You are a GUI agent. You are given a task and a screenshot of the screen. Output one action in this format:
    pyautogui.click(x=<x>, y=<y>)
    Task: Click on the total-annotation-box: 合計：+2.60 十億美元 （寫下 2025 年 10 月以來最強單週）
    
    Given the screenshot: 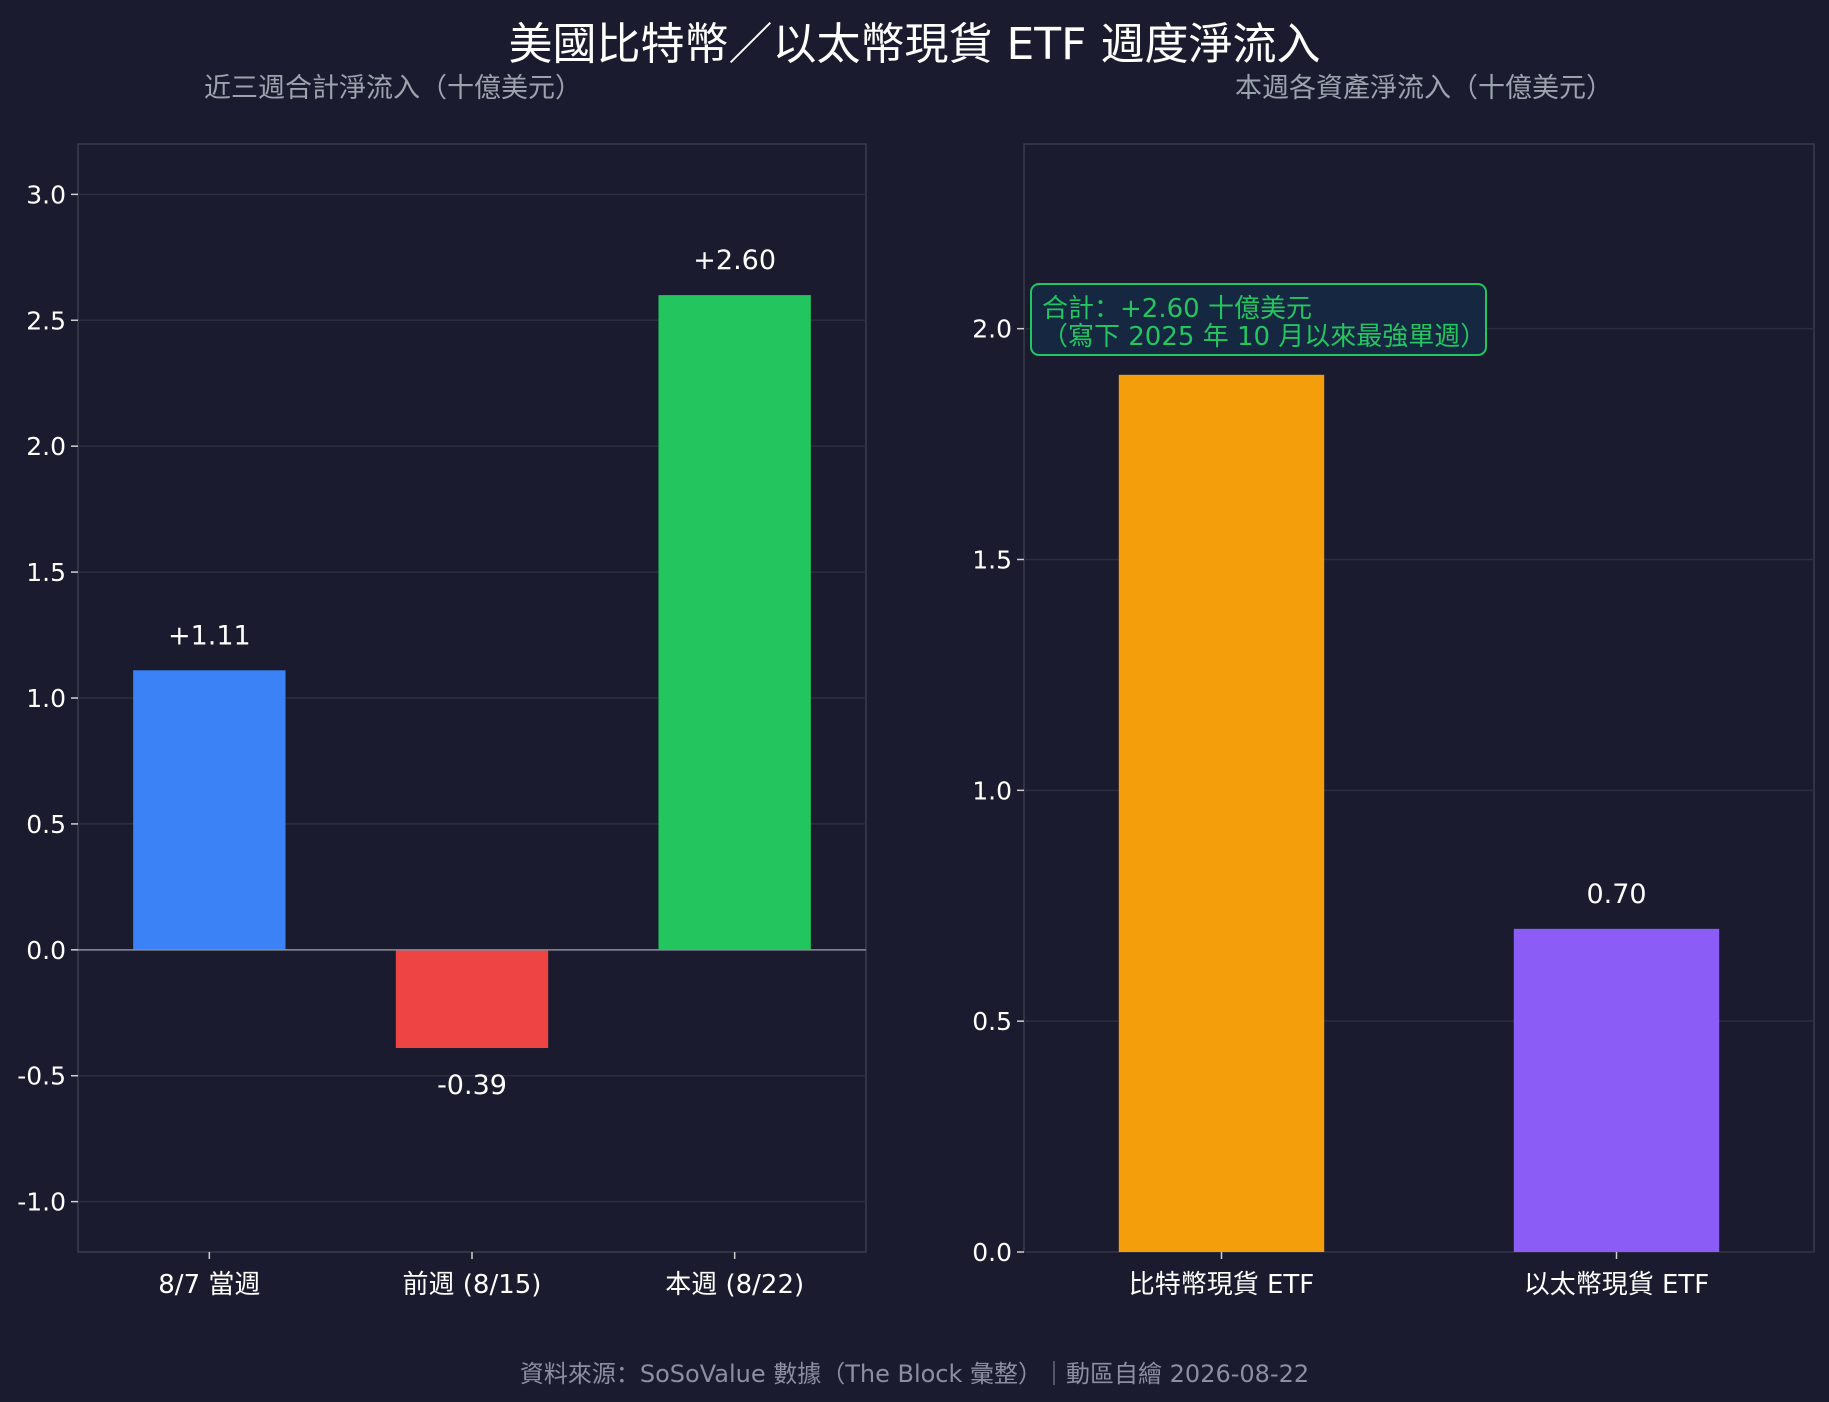 What is the action you would take?
    pyautogui.click(x=1258, y=319)
    